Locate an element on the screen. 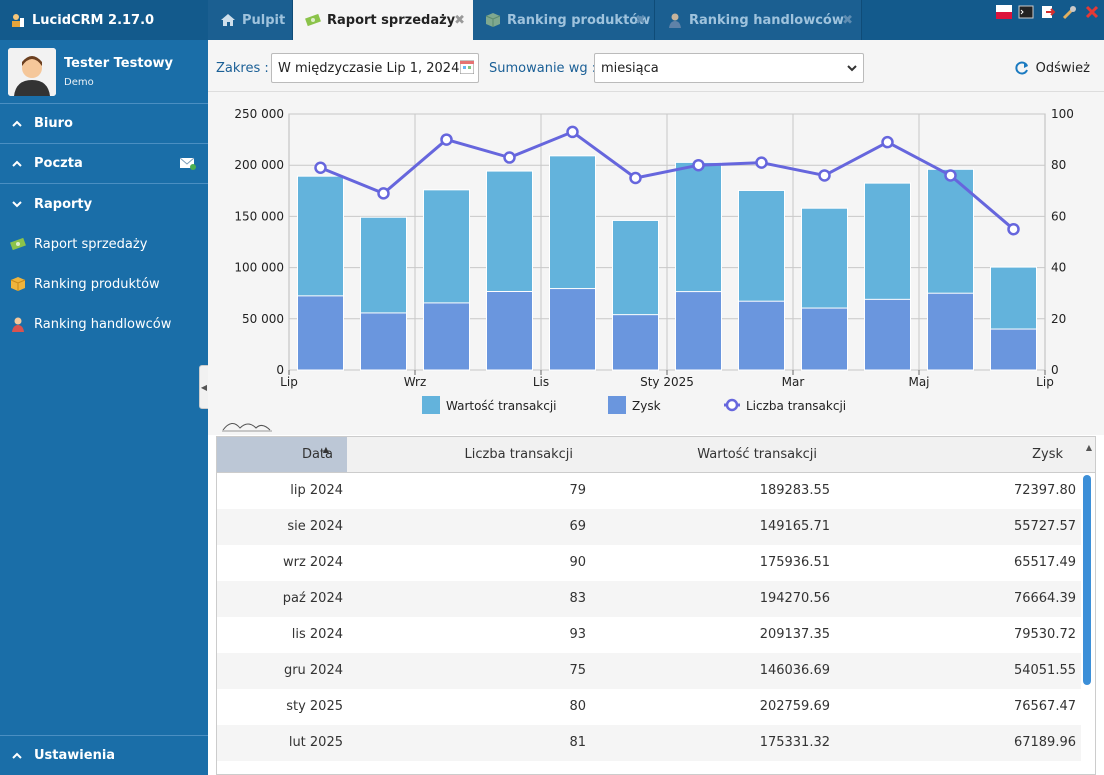  tab-label: Pulpit is located at coordinates (264, 20).